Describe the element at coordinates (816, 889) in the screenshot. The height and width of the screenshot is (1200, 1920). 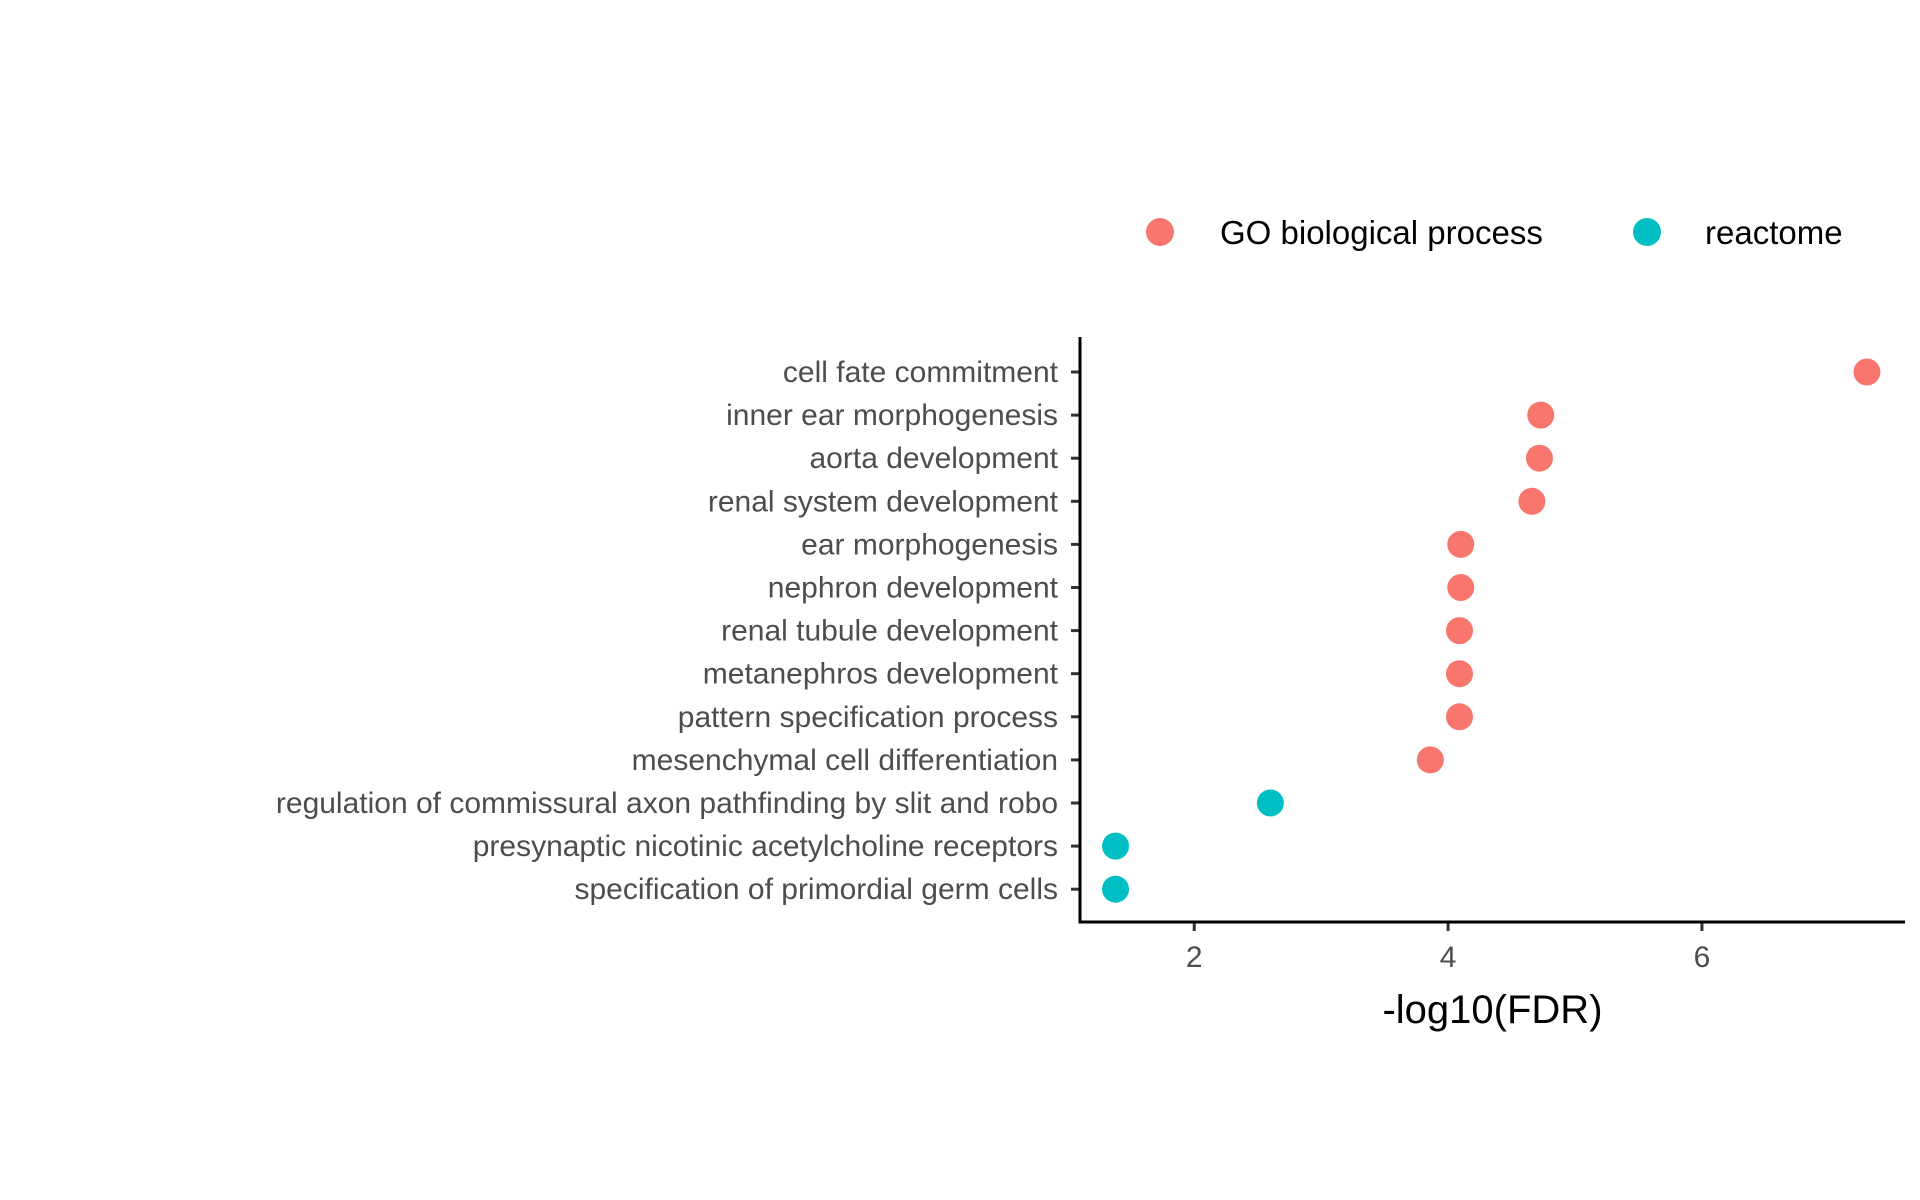
I see `y-tick-label: specification of primordial germ cells` at that location.